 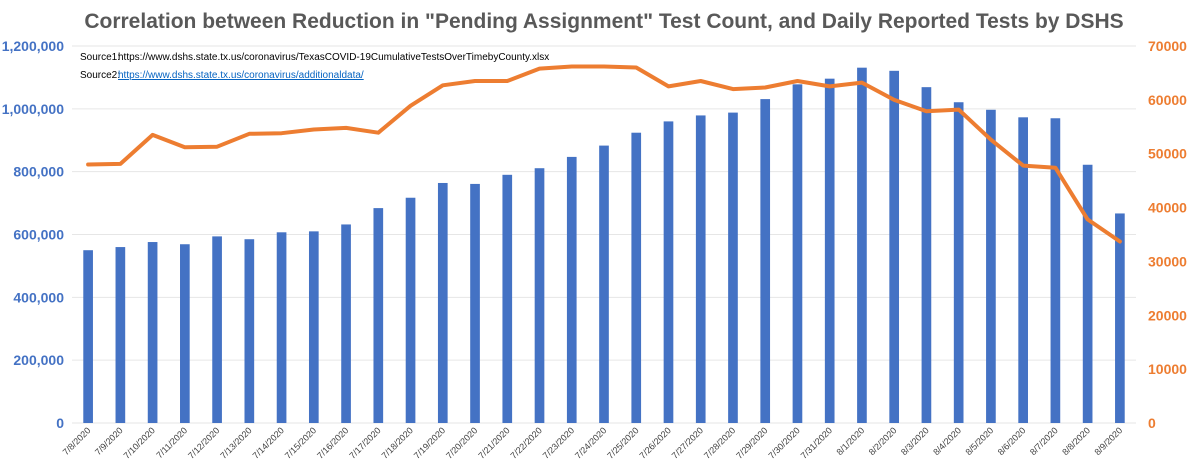 I want to click on x-axis-tick-label: 7/9/2020, so click(x=109, y=441).